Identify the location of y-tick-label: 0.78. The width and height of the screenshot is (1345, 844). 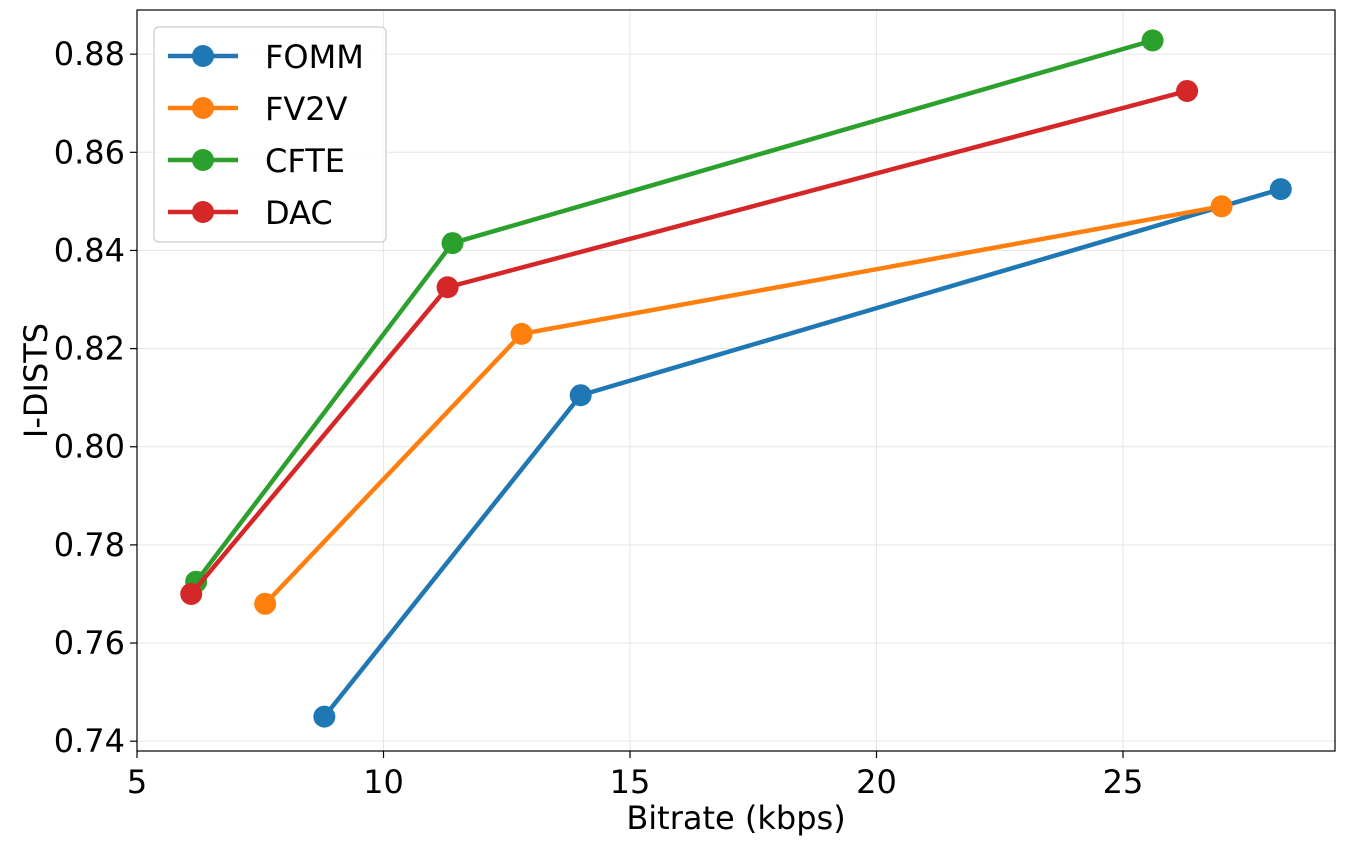
(89, 545).